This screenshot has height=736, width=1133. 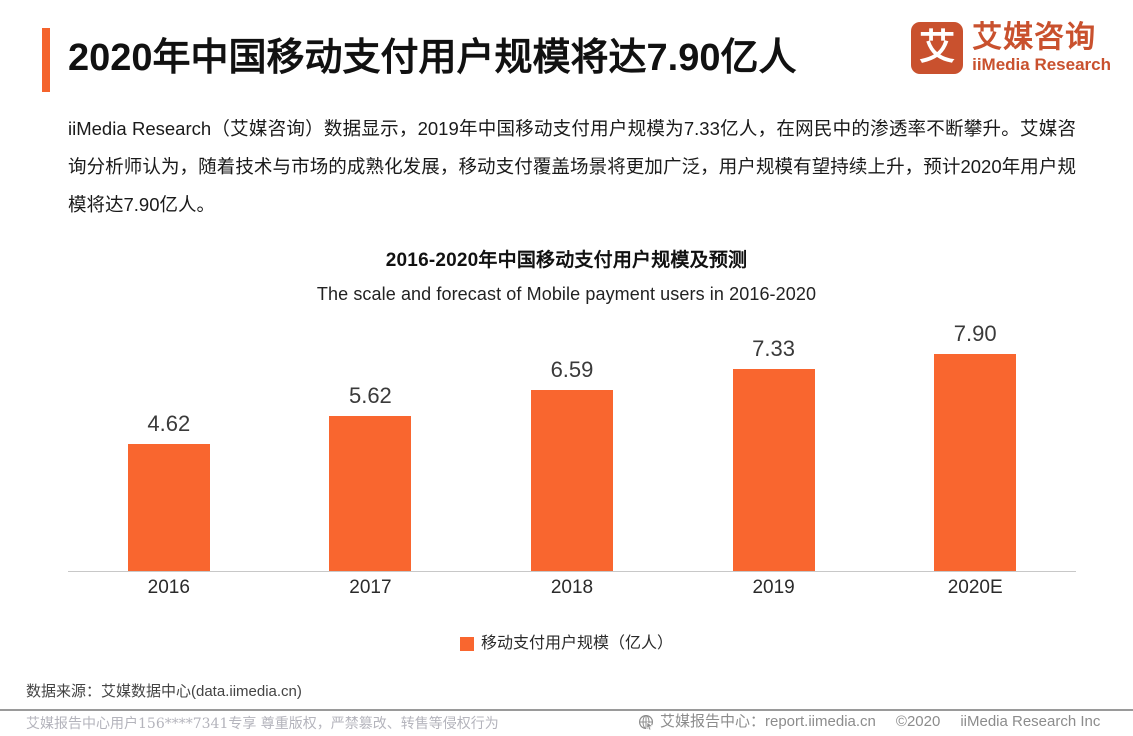 I want to click on bar-value-label: 6.59, so click(x=572, y=369).